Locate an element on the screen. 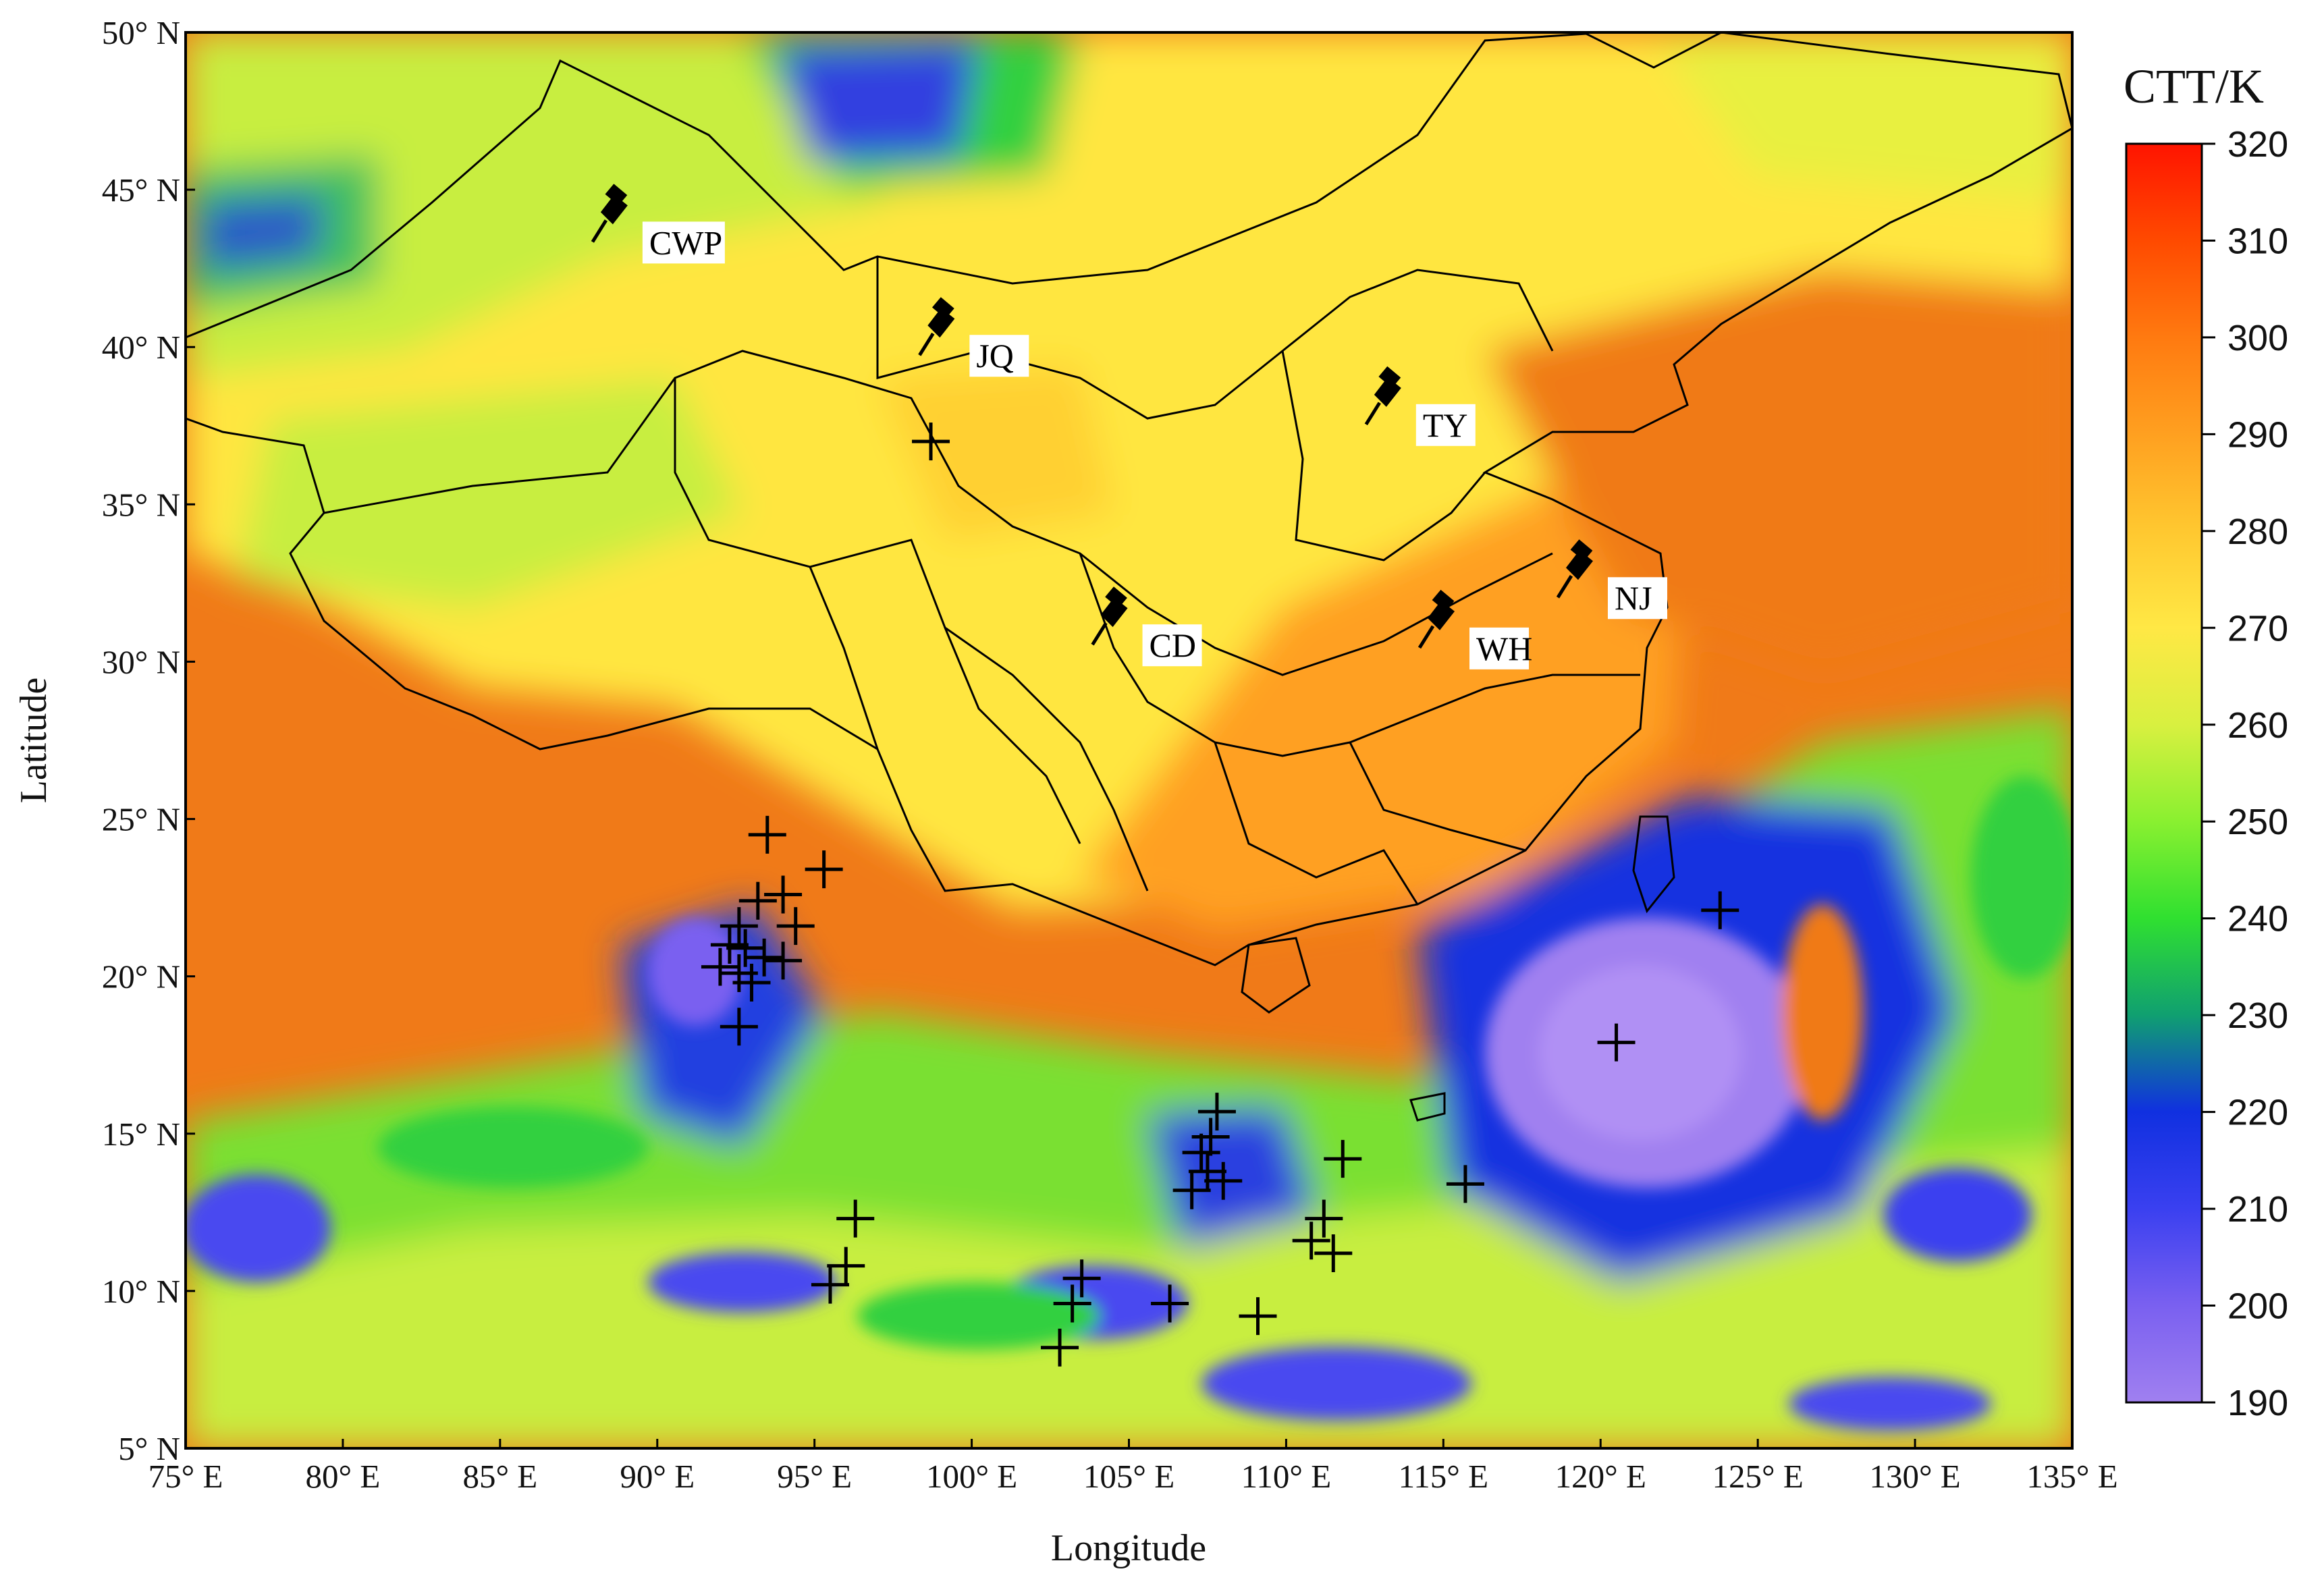  site-jq: JQ is located at coordinates (974, 337).